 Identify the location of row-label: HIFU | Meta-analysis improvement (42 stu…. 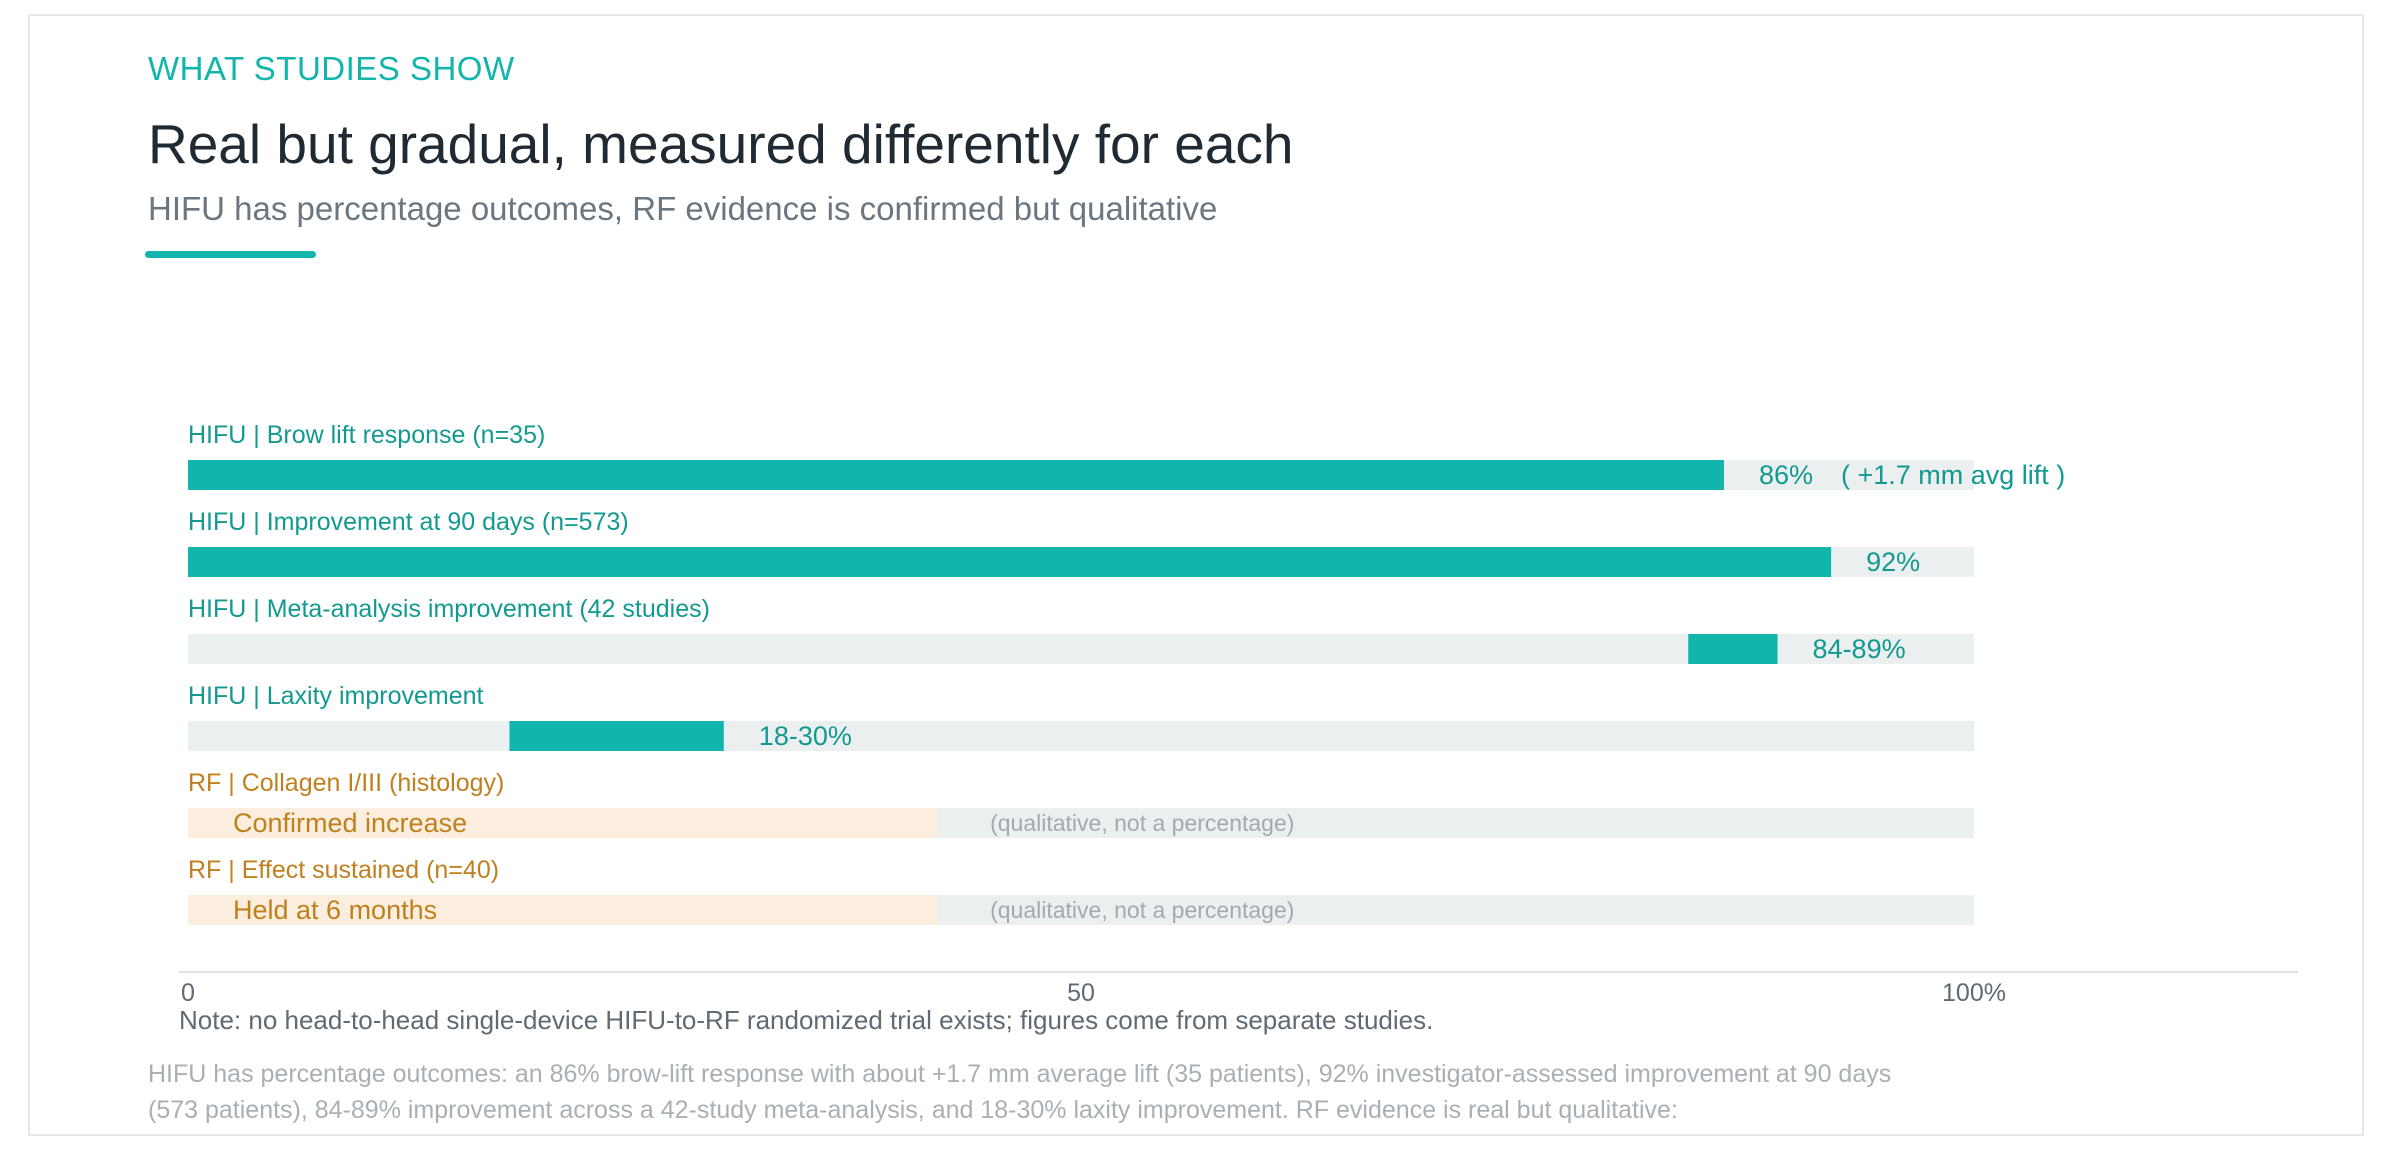
(449, 609).